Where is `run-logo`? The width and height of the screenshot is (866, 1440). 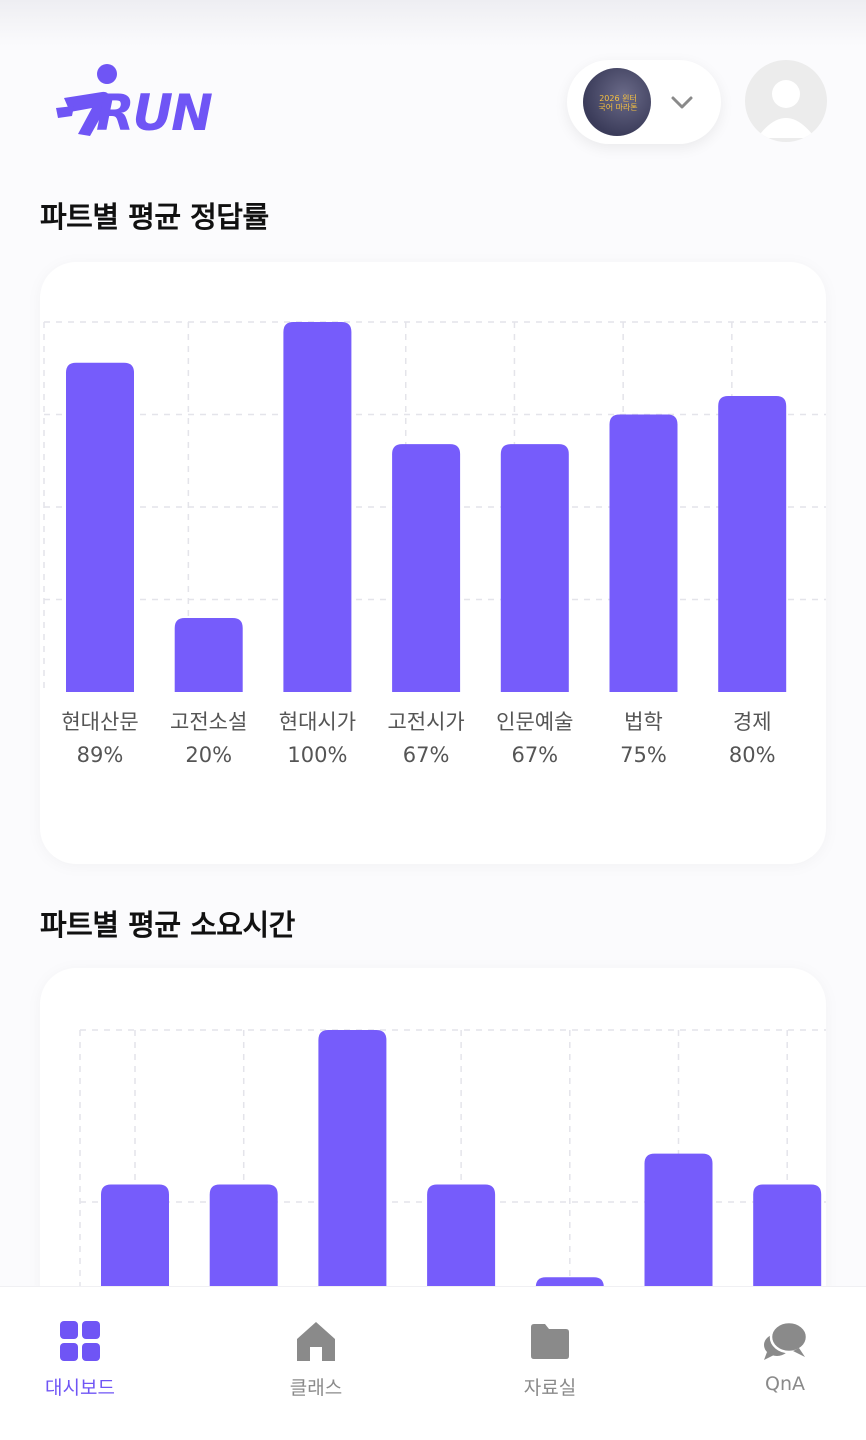 run-logo is located at coordinates (126, 101).